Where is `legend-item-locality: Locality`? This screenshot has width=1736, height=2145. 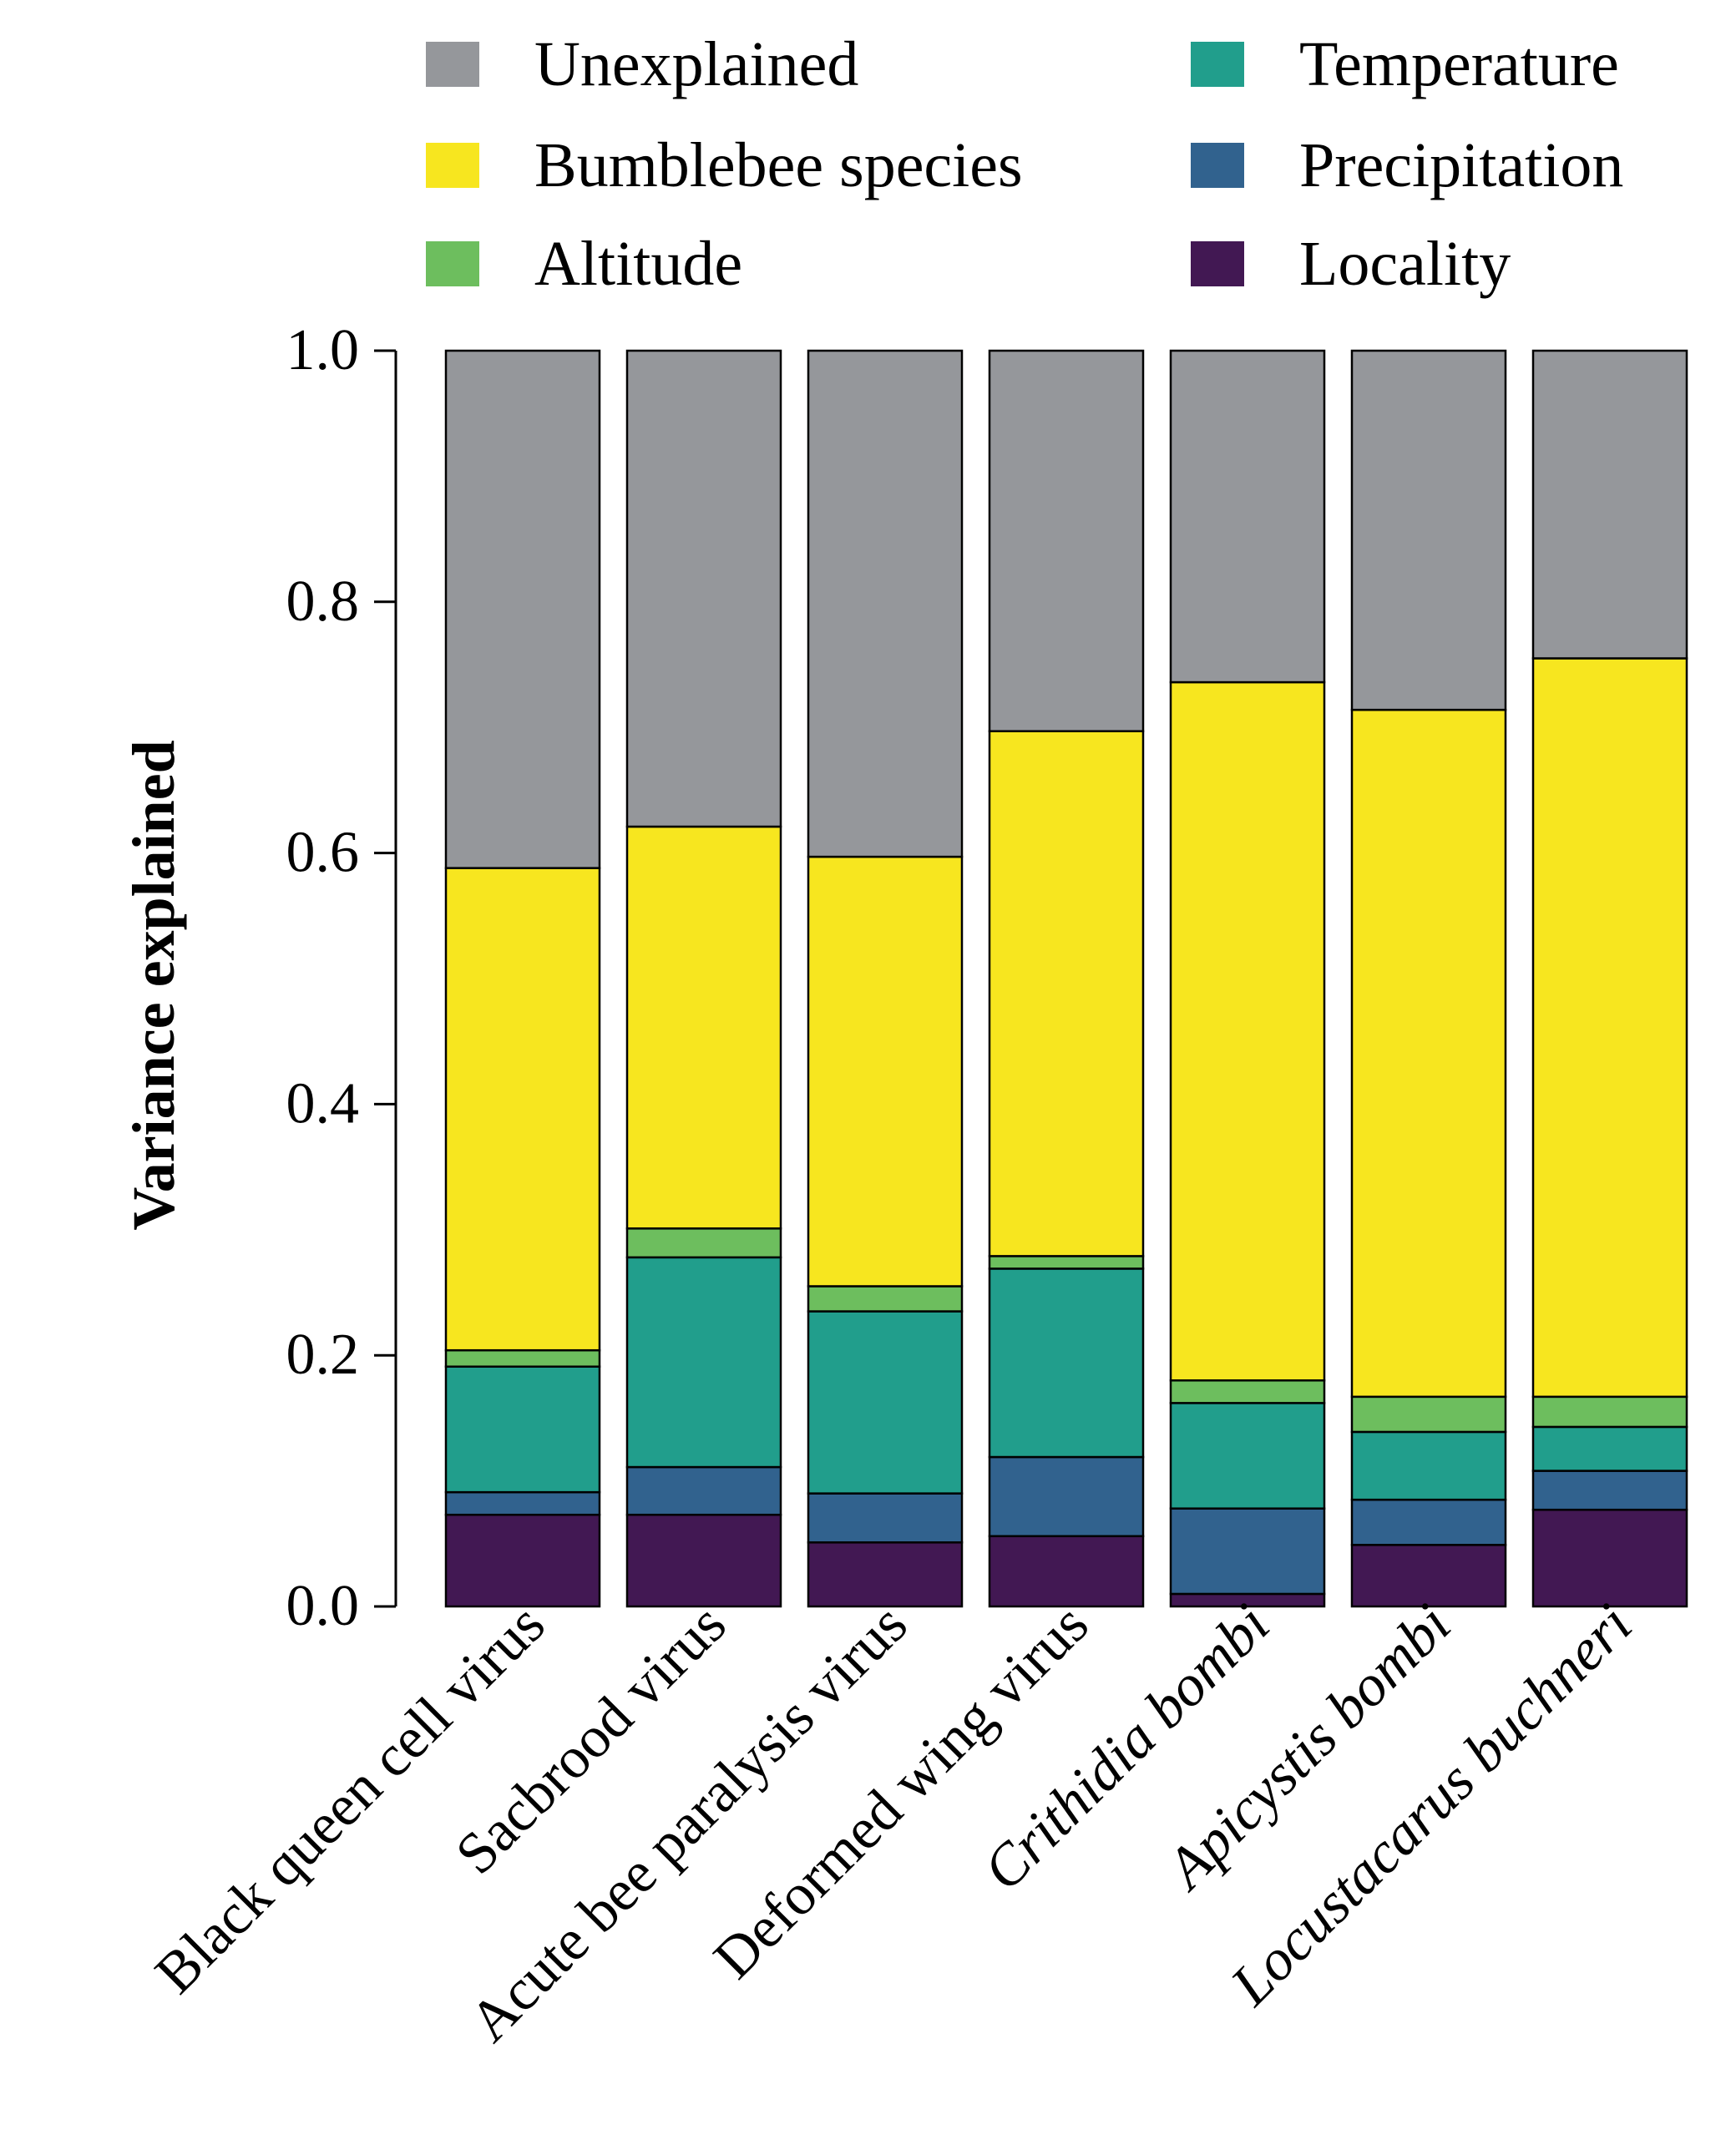
legend-item-locality: Locality is located at coordinates (1351, 264).